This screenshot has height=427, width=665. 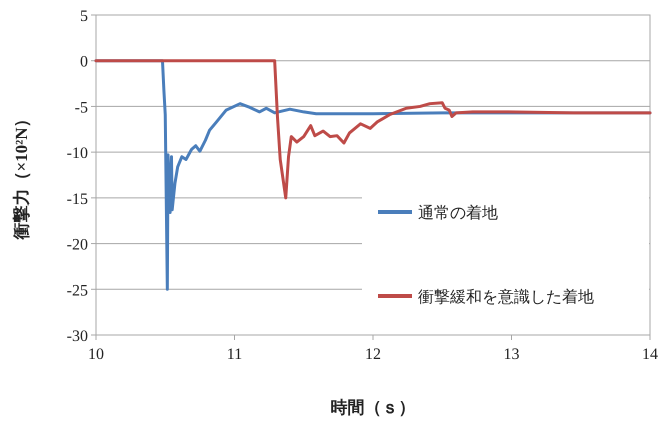 What do you see at coordinates (21, 175) in the screenshot?
I see `y-axis-title: 衝撃力（×10²N）` at bounding box center [21, 175].